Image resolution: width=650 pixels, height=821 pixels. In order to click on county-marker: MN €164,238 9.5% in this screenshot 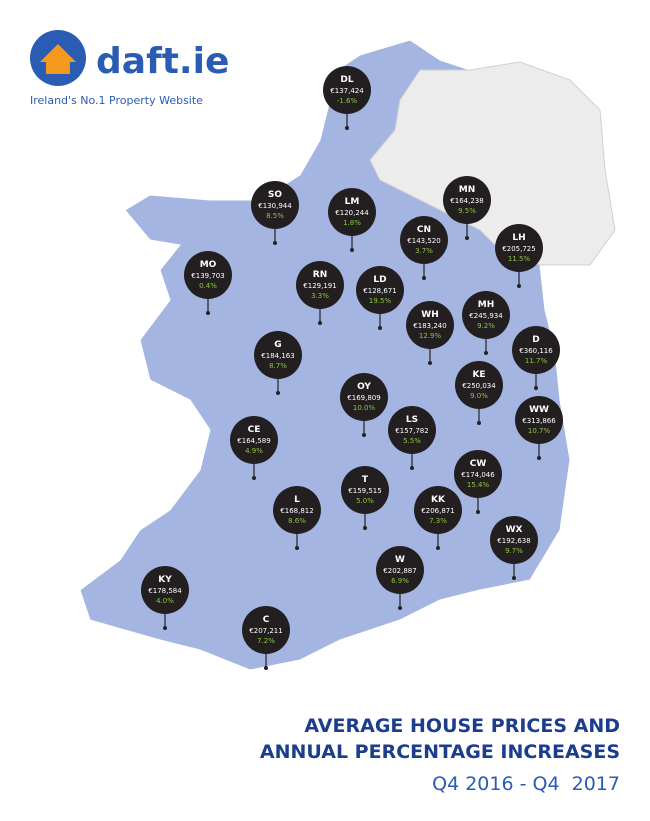, I will do `click(467, 208)`.